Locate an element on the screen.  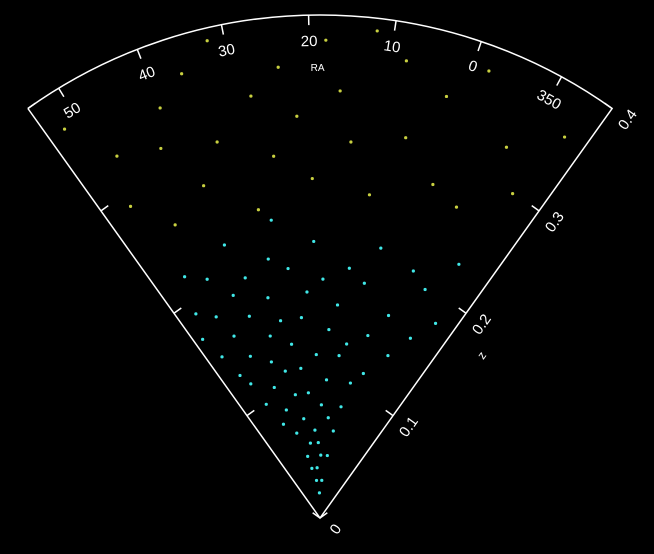
x-tick-label: 20 is located at coordinates (309, 41).